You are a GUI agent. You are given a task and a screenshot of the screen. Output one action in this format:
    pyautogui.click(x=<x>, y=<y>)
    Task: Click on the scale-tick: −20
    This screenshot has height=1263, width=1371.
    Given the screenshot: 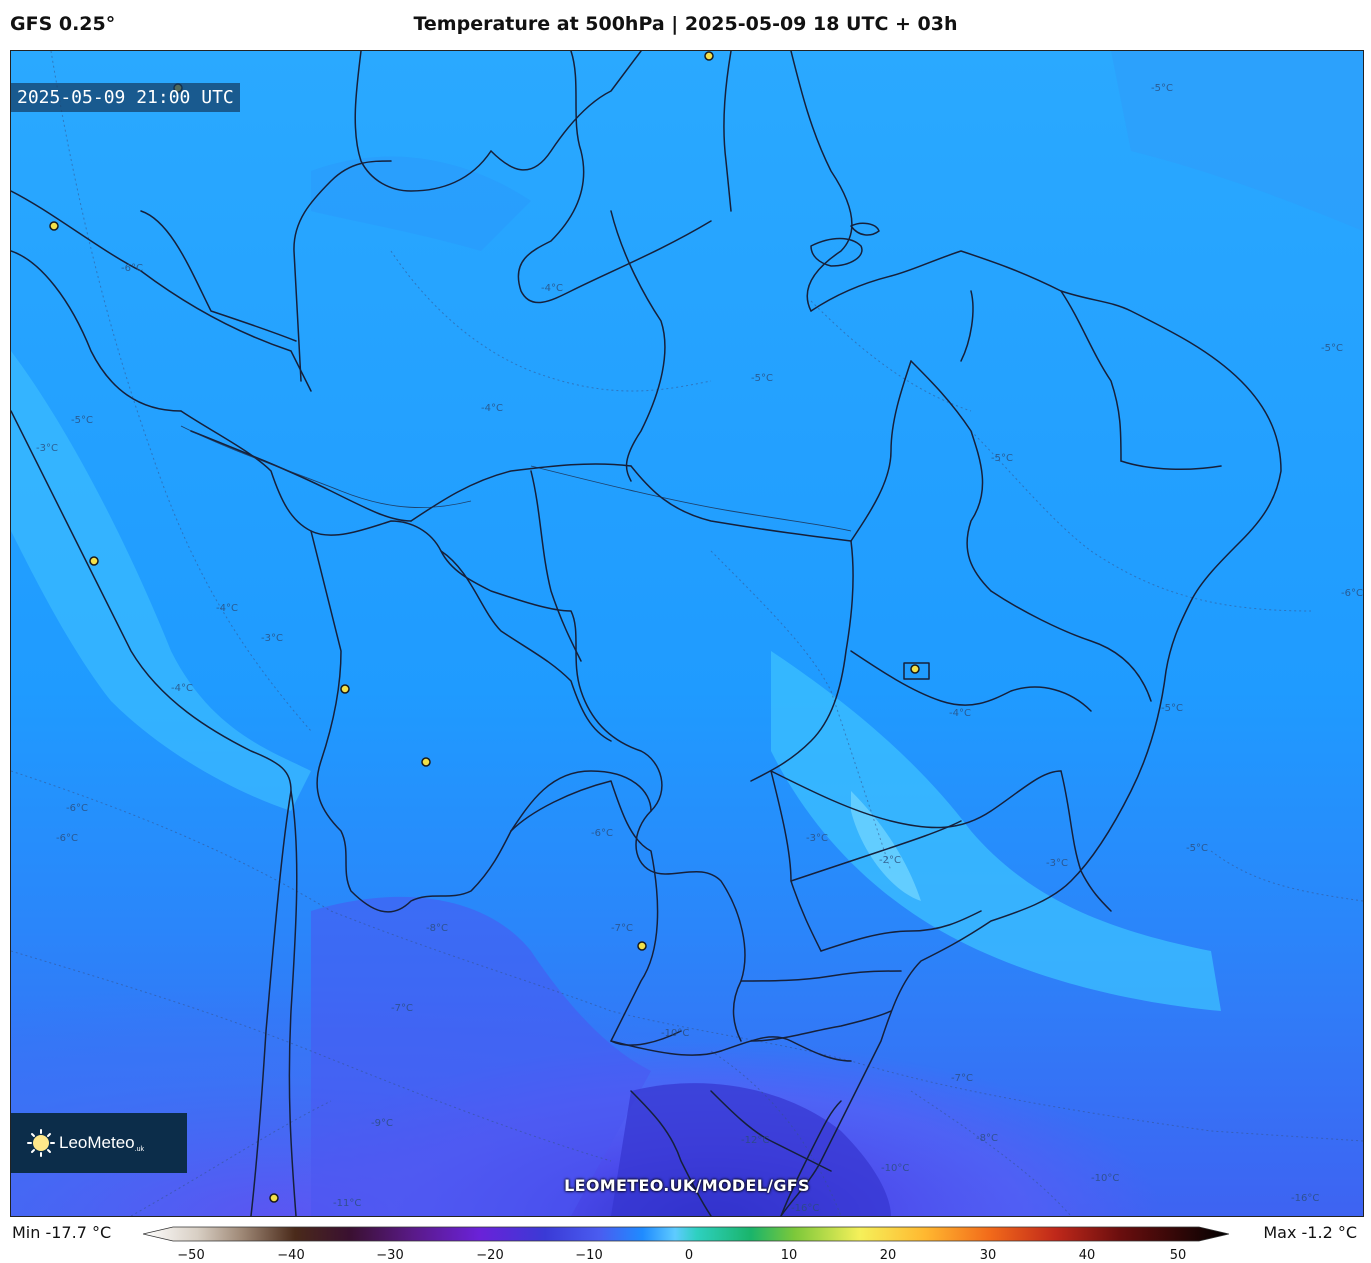 What is the action you would take?
    pyautogui.click(x=490, y=1255)
    